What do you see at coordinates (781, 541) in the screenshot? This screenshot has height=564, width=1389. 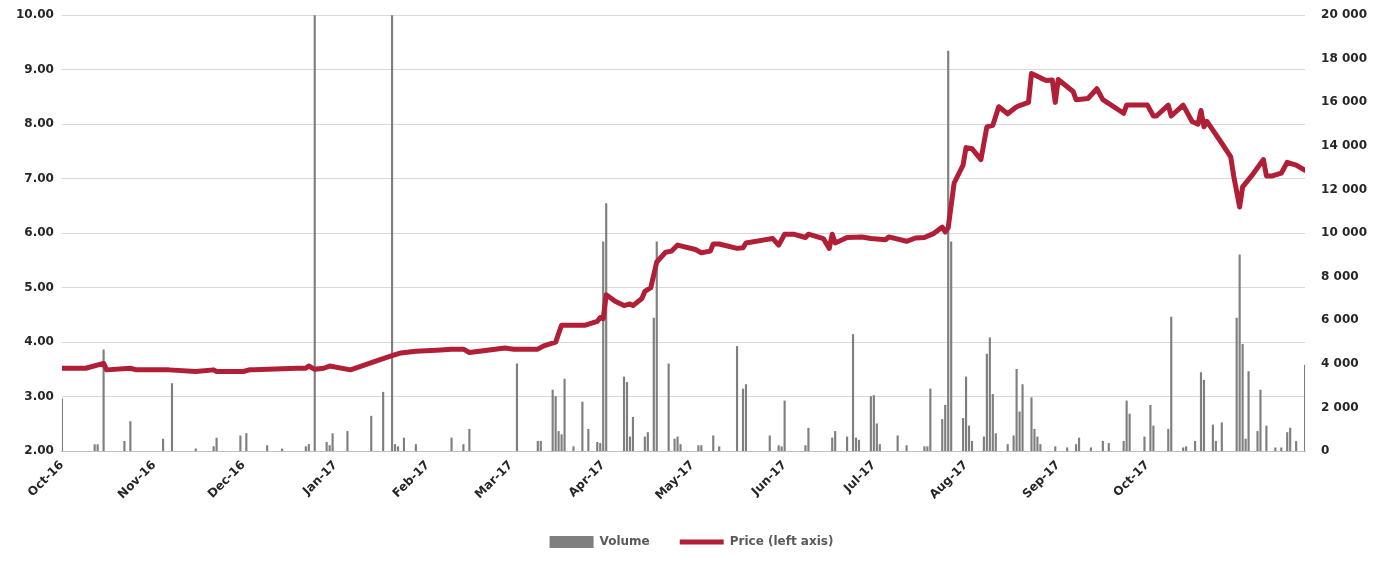 I see `legend-label: Price (left axis)` at bounding box center [781, 541].